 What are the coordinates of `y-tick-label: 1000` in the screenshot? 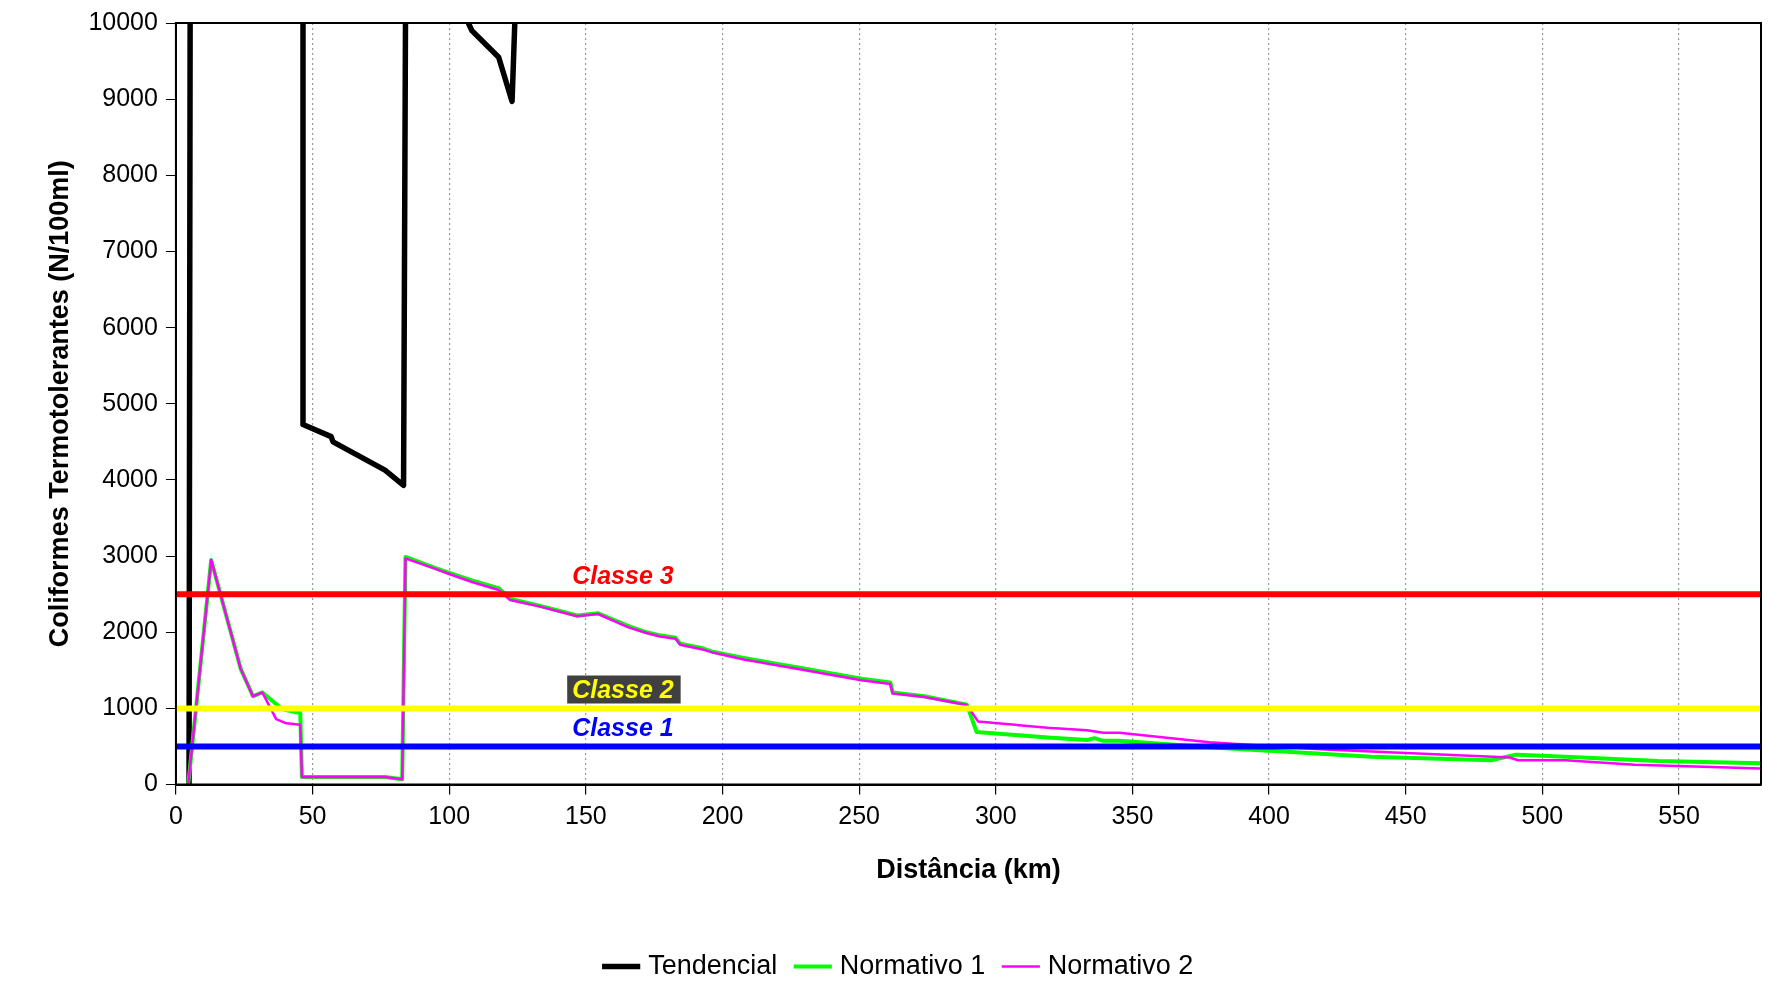 It's located at (130, 706).